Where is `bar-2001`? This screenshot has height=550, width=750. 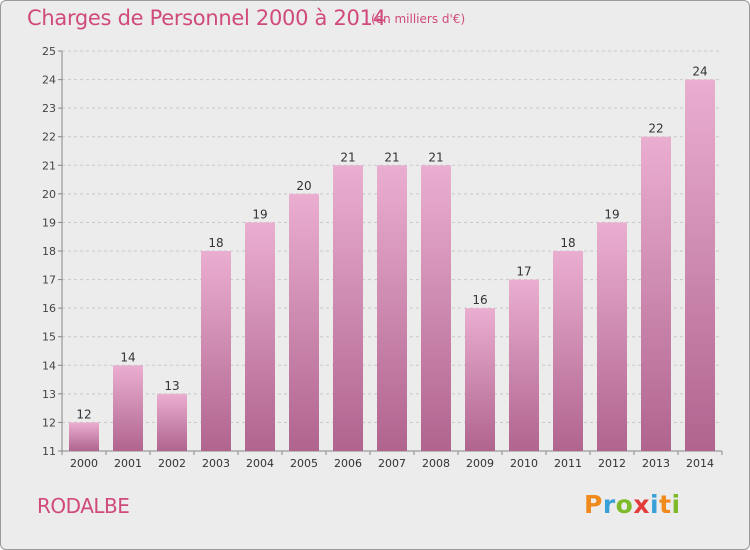
bar-2001 is located at coordinates (128, 408).